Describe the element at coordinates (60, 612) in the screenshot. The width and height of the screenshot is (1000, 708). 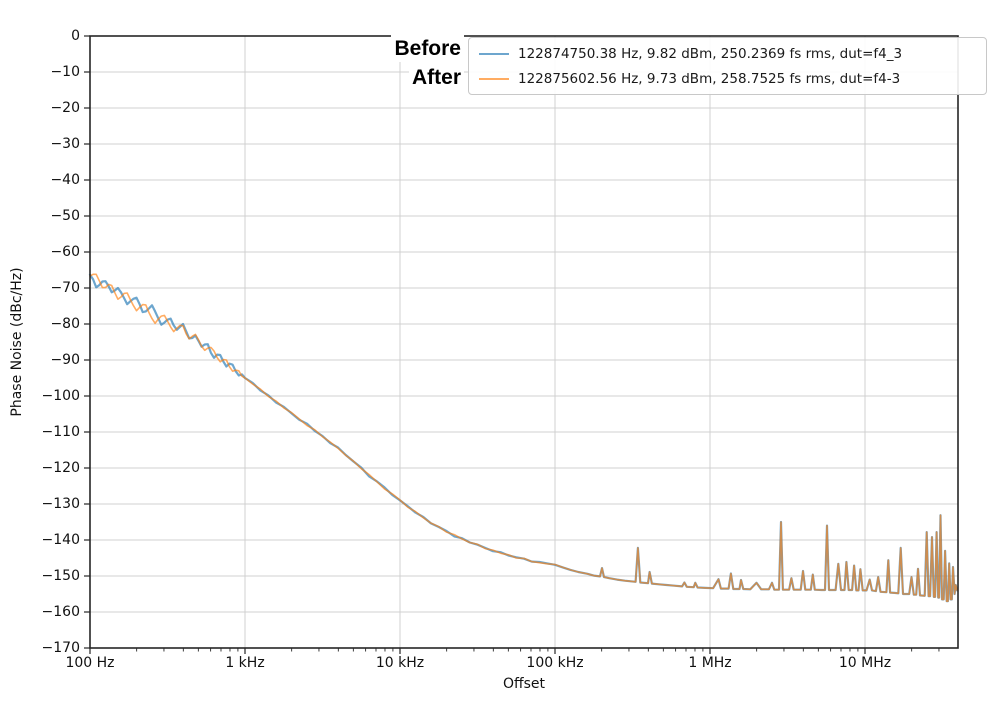
I see `y-tick-label: −160` at that location.